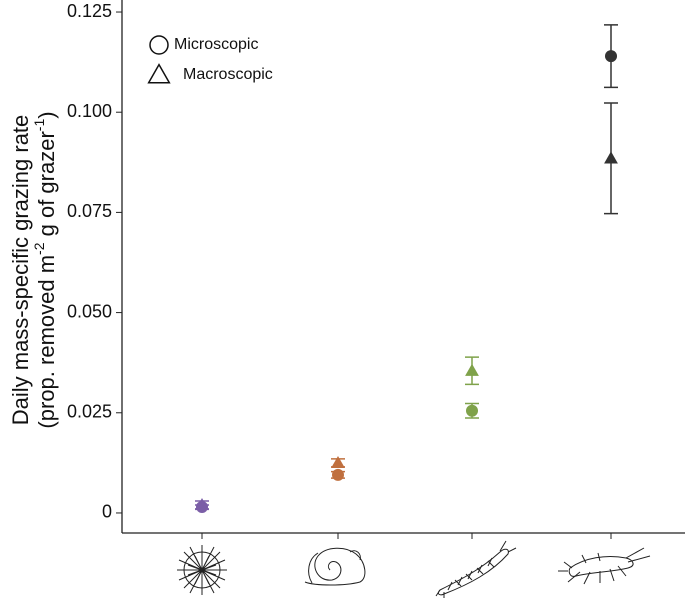 This screenshot has height=605, width=685. What do you see at coordinates (89, 412) in the screenshot?
I see `y-tick-label: 0.025` at bounding box center [89, 412].